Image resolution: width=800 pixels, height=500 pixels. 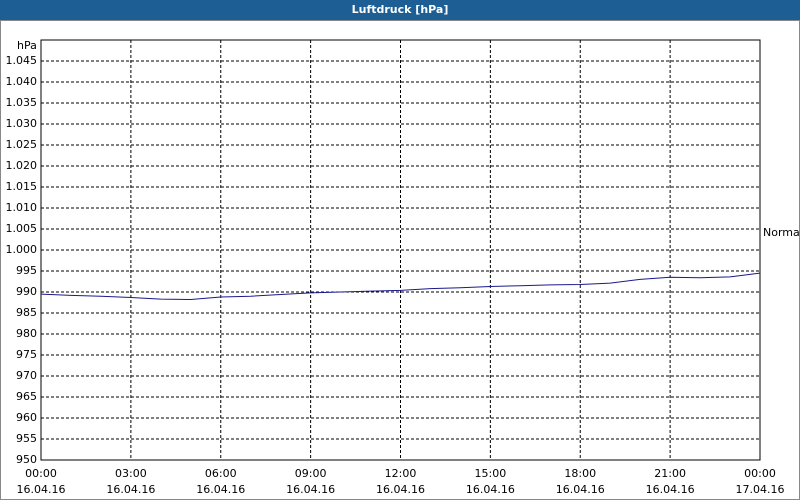 I want to click on y-tick-label: 1.030, so click(x=22, y=123).